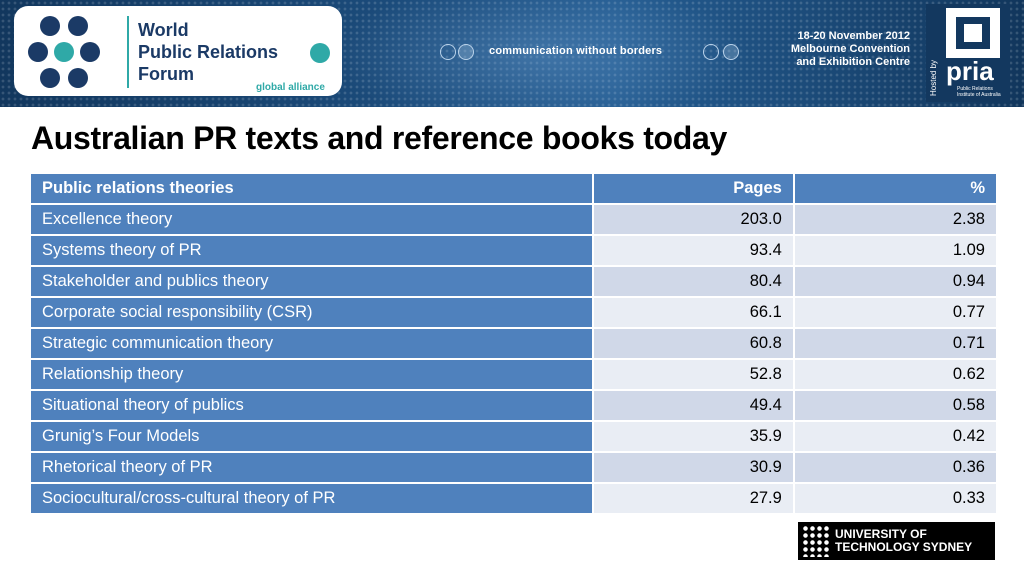 Image resolution: width=1024 pixels, height=576 pixels. What do you see at coordinates (208, 52) in the screenshot?
I see `logo-line-public-relations: Public Relations` at bounding box center [208, 52].